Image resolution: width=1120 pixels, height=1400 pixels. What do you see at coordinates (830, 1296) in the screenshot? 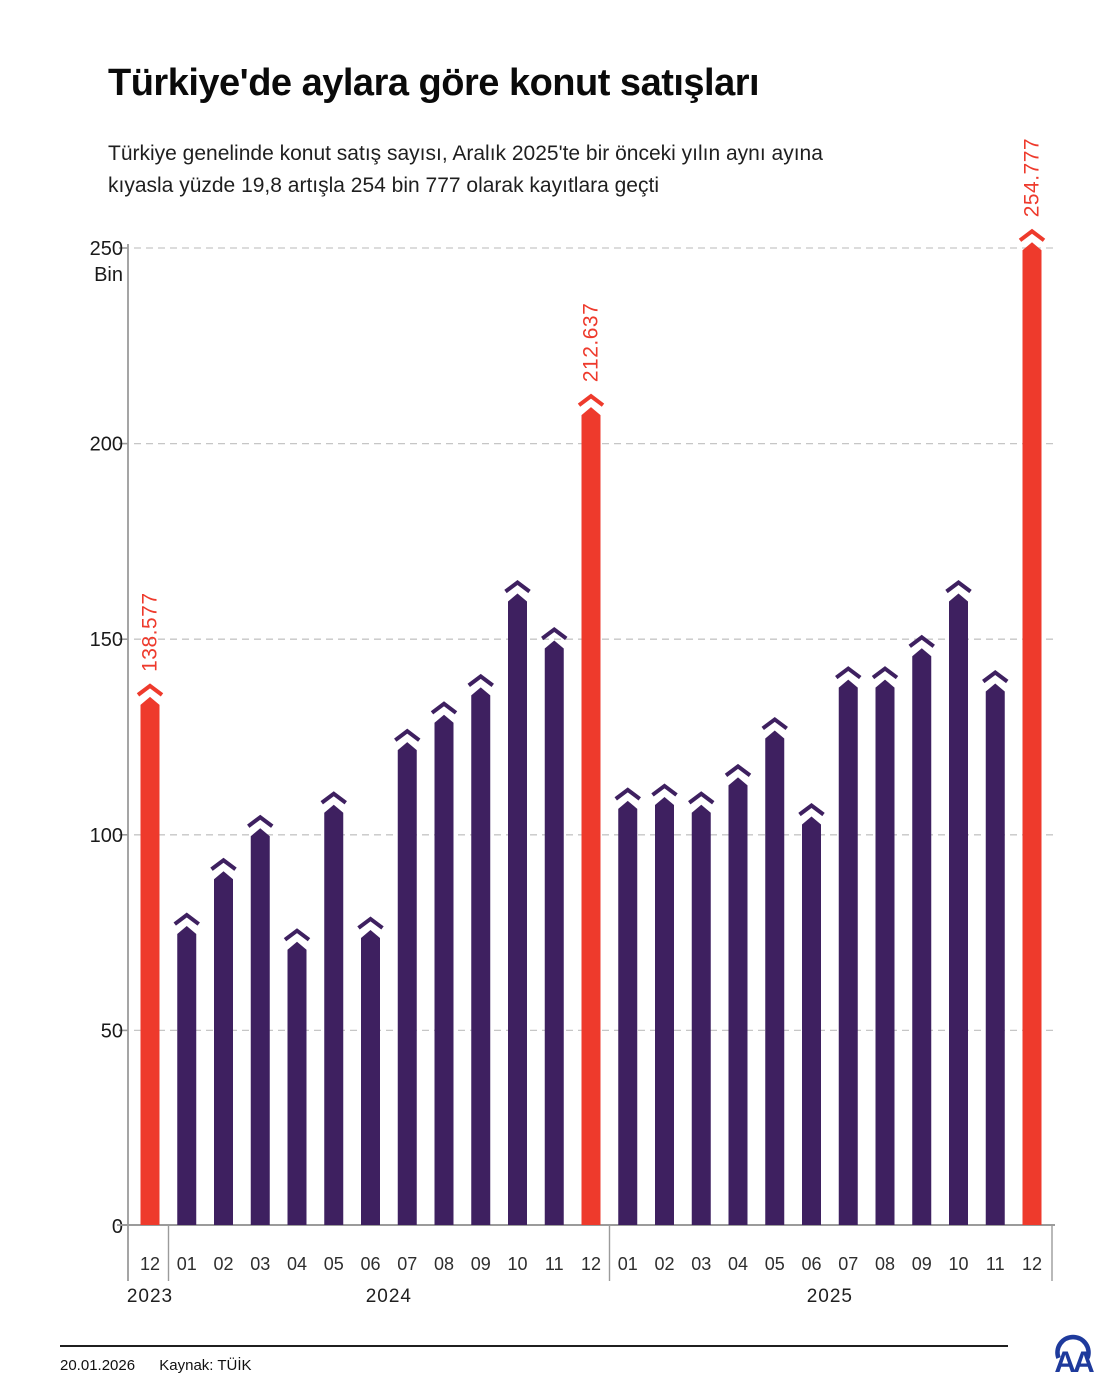
I see `year-label-2025: 2025` at bounding box center [830, 1296].